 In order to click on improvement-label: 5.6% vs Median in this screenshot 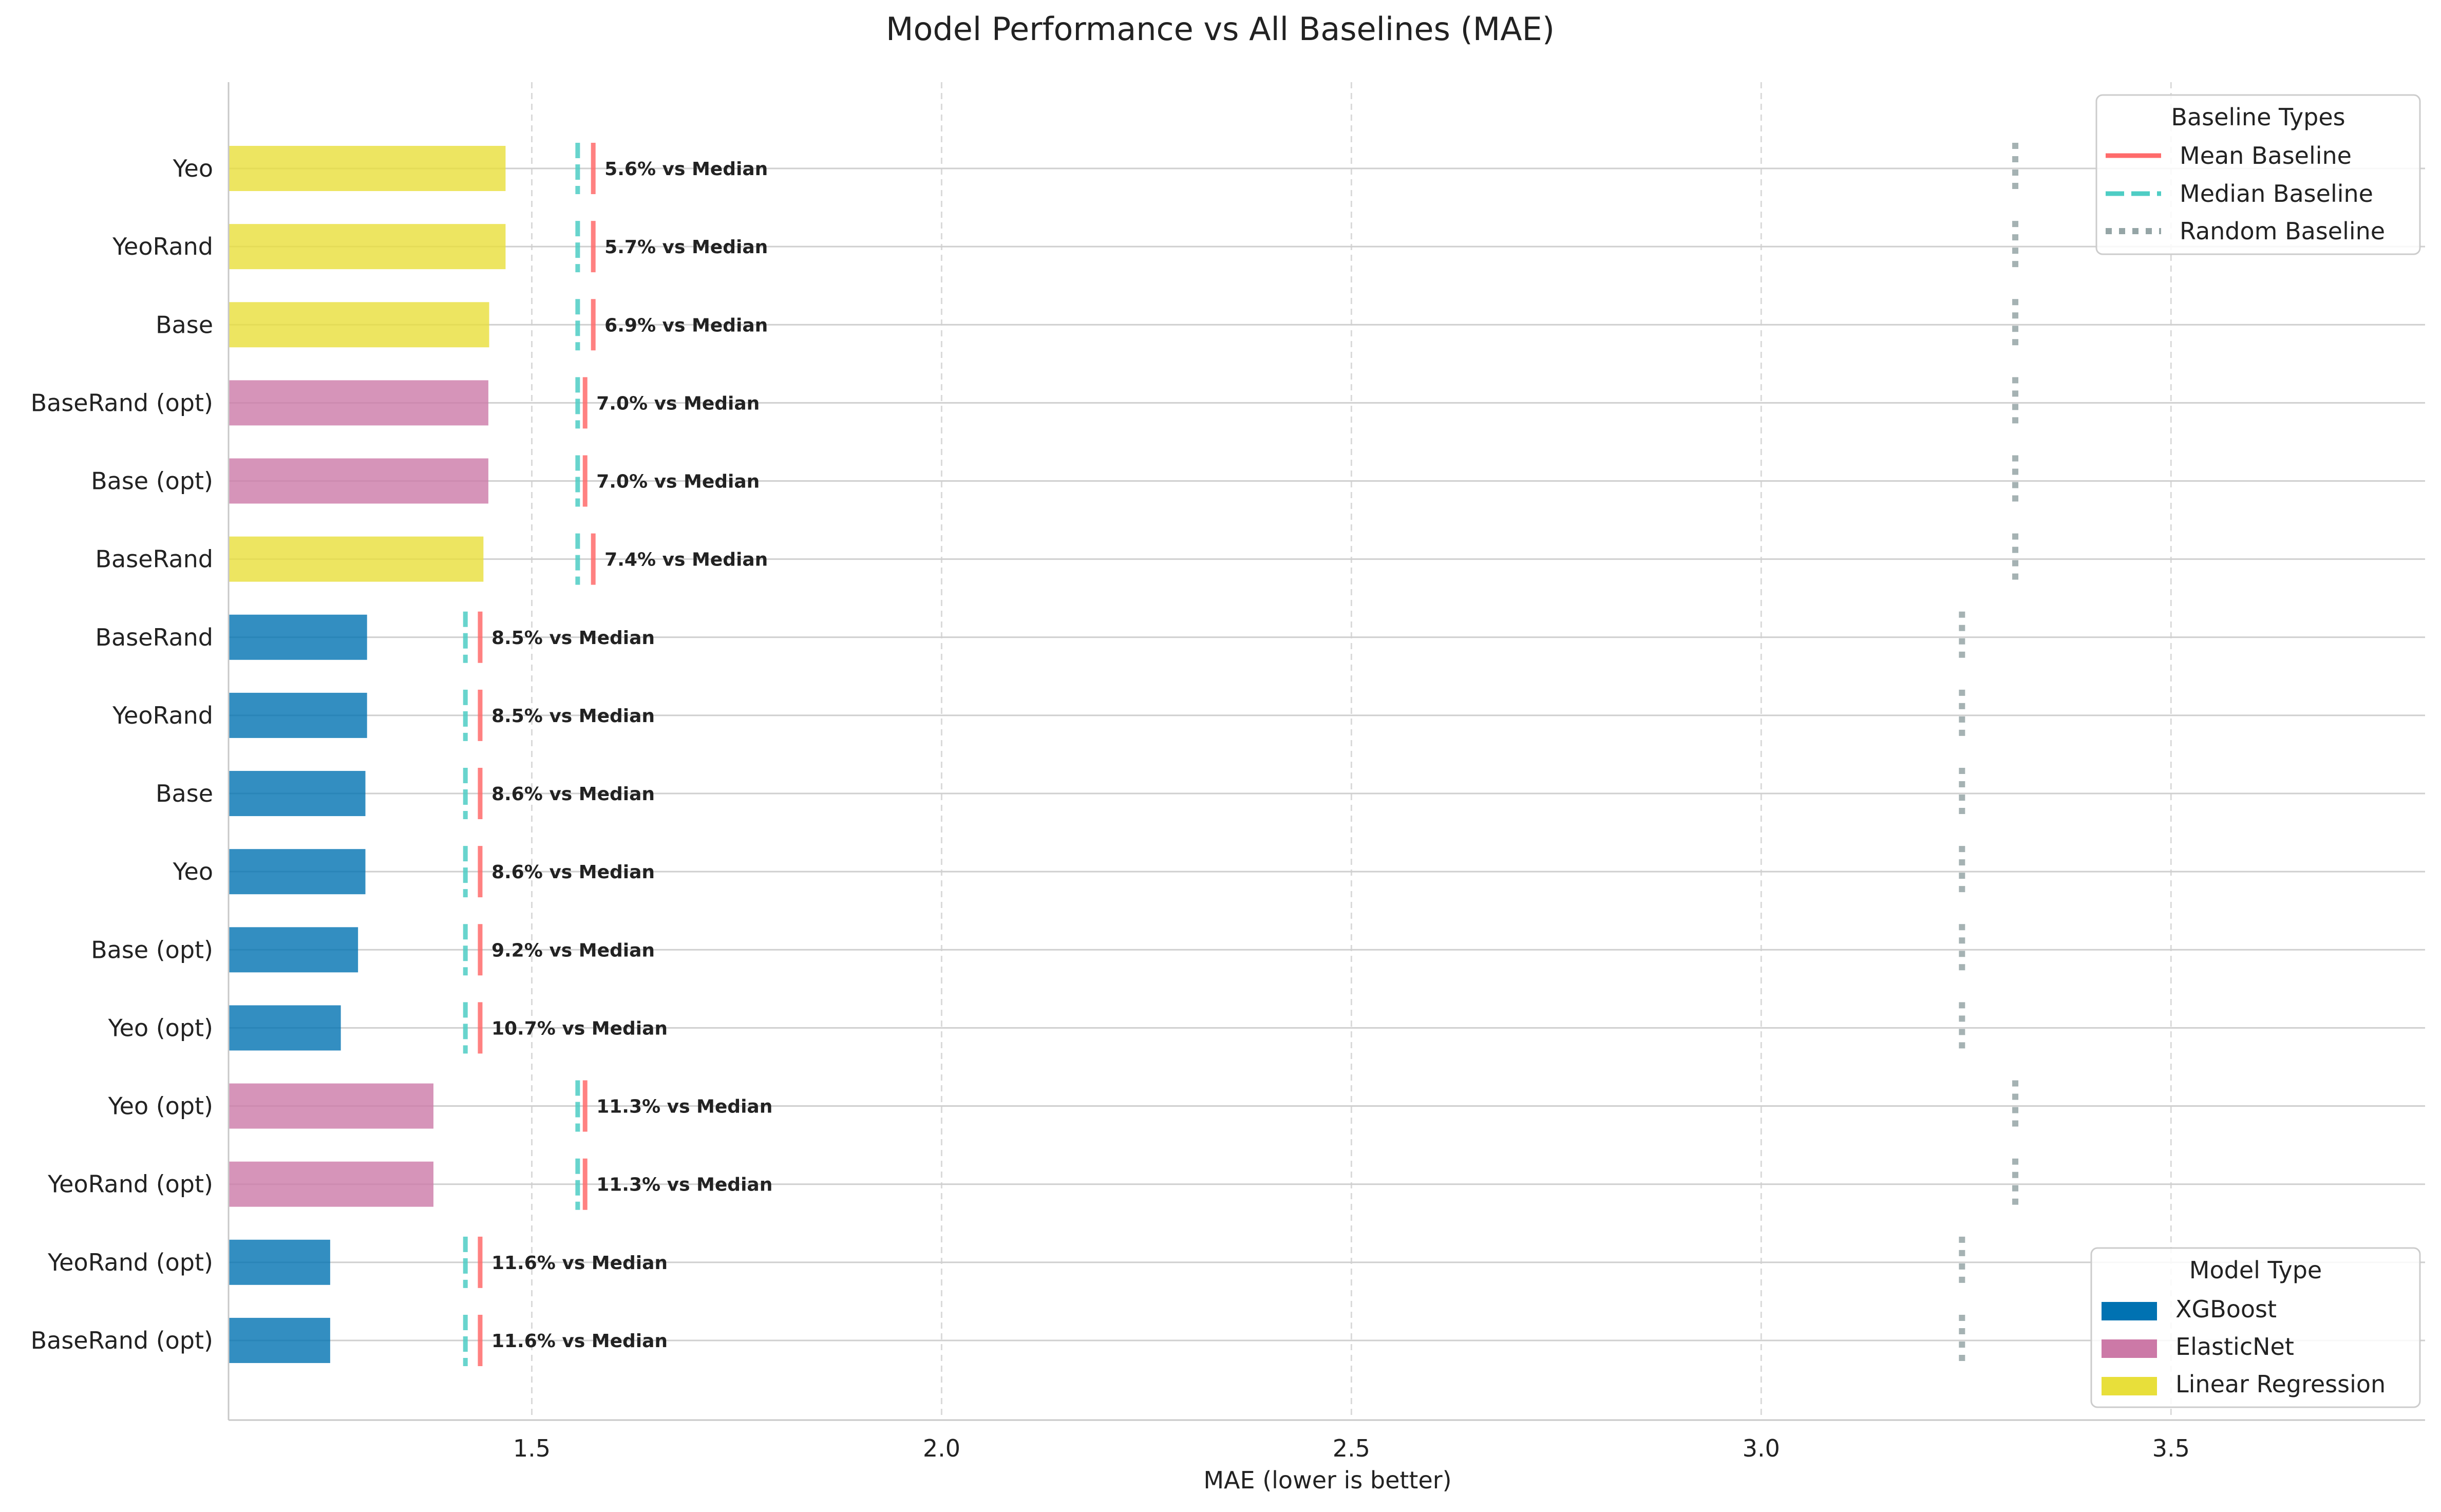, I will do `click(686, 169)`.